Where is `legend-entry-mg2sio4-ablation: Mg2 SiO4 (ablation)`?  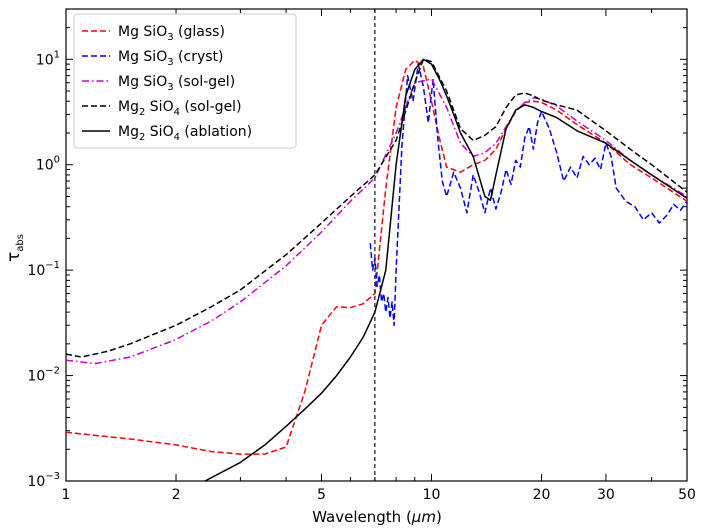 legend-entry-mg2sio4-ablation: Mg2 SiO4 (ablation) is located at coordinates (167, 133).